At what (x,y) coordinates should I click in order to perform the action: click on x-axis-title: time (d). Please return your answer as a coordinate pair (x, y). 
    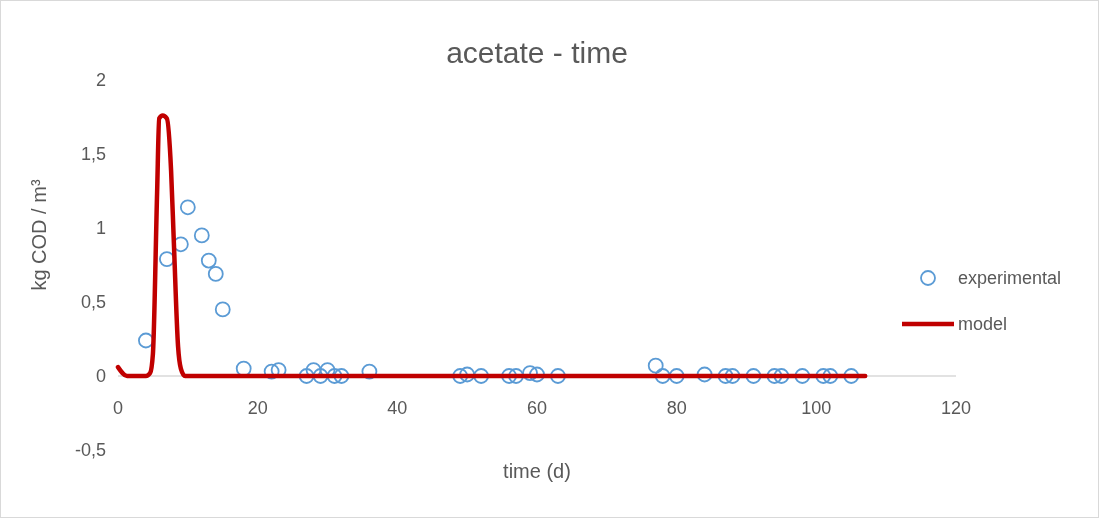
    Looking at the image, I should click on (537, 471).